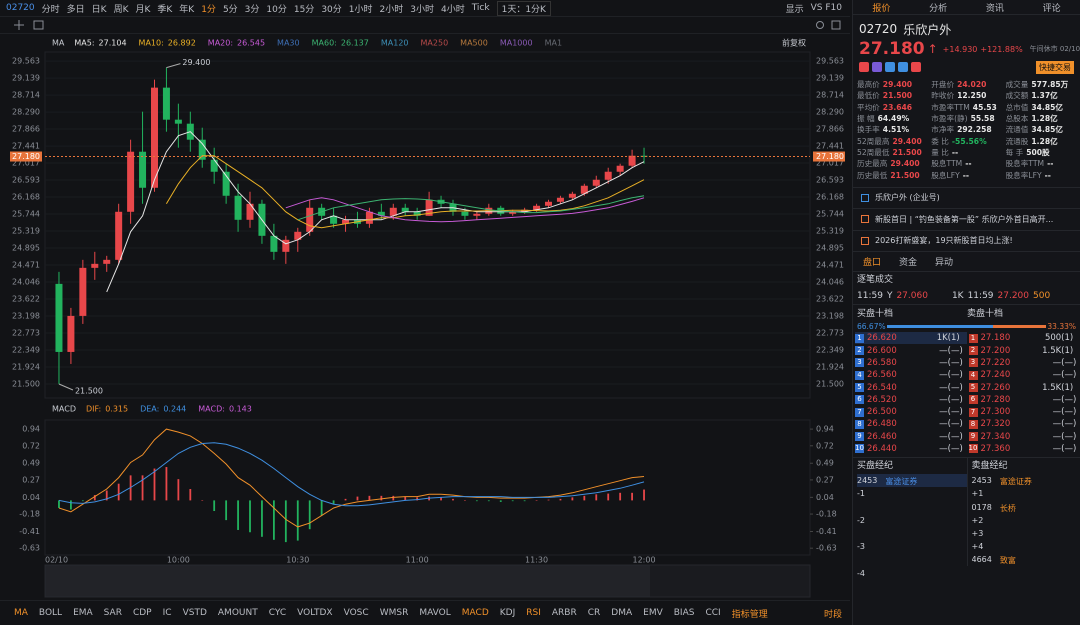 Image resolution: width=1080 pixels, height=625 pixels. I want to click on stat-cell: 市净率 292.258, so click(968, 129).